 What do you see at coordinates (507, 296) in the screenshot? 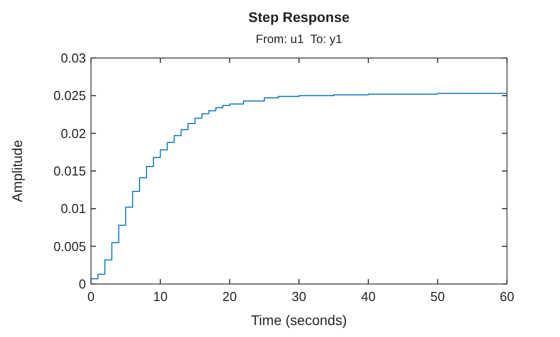
I see `x-tick-label: 60` at bounding box center [507, 296].